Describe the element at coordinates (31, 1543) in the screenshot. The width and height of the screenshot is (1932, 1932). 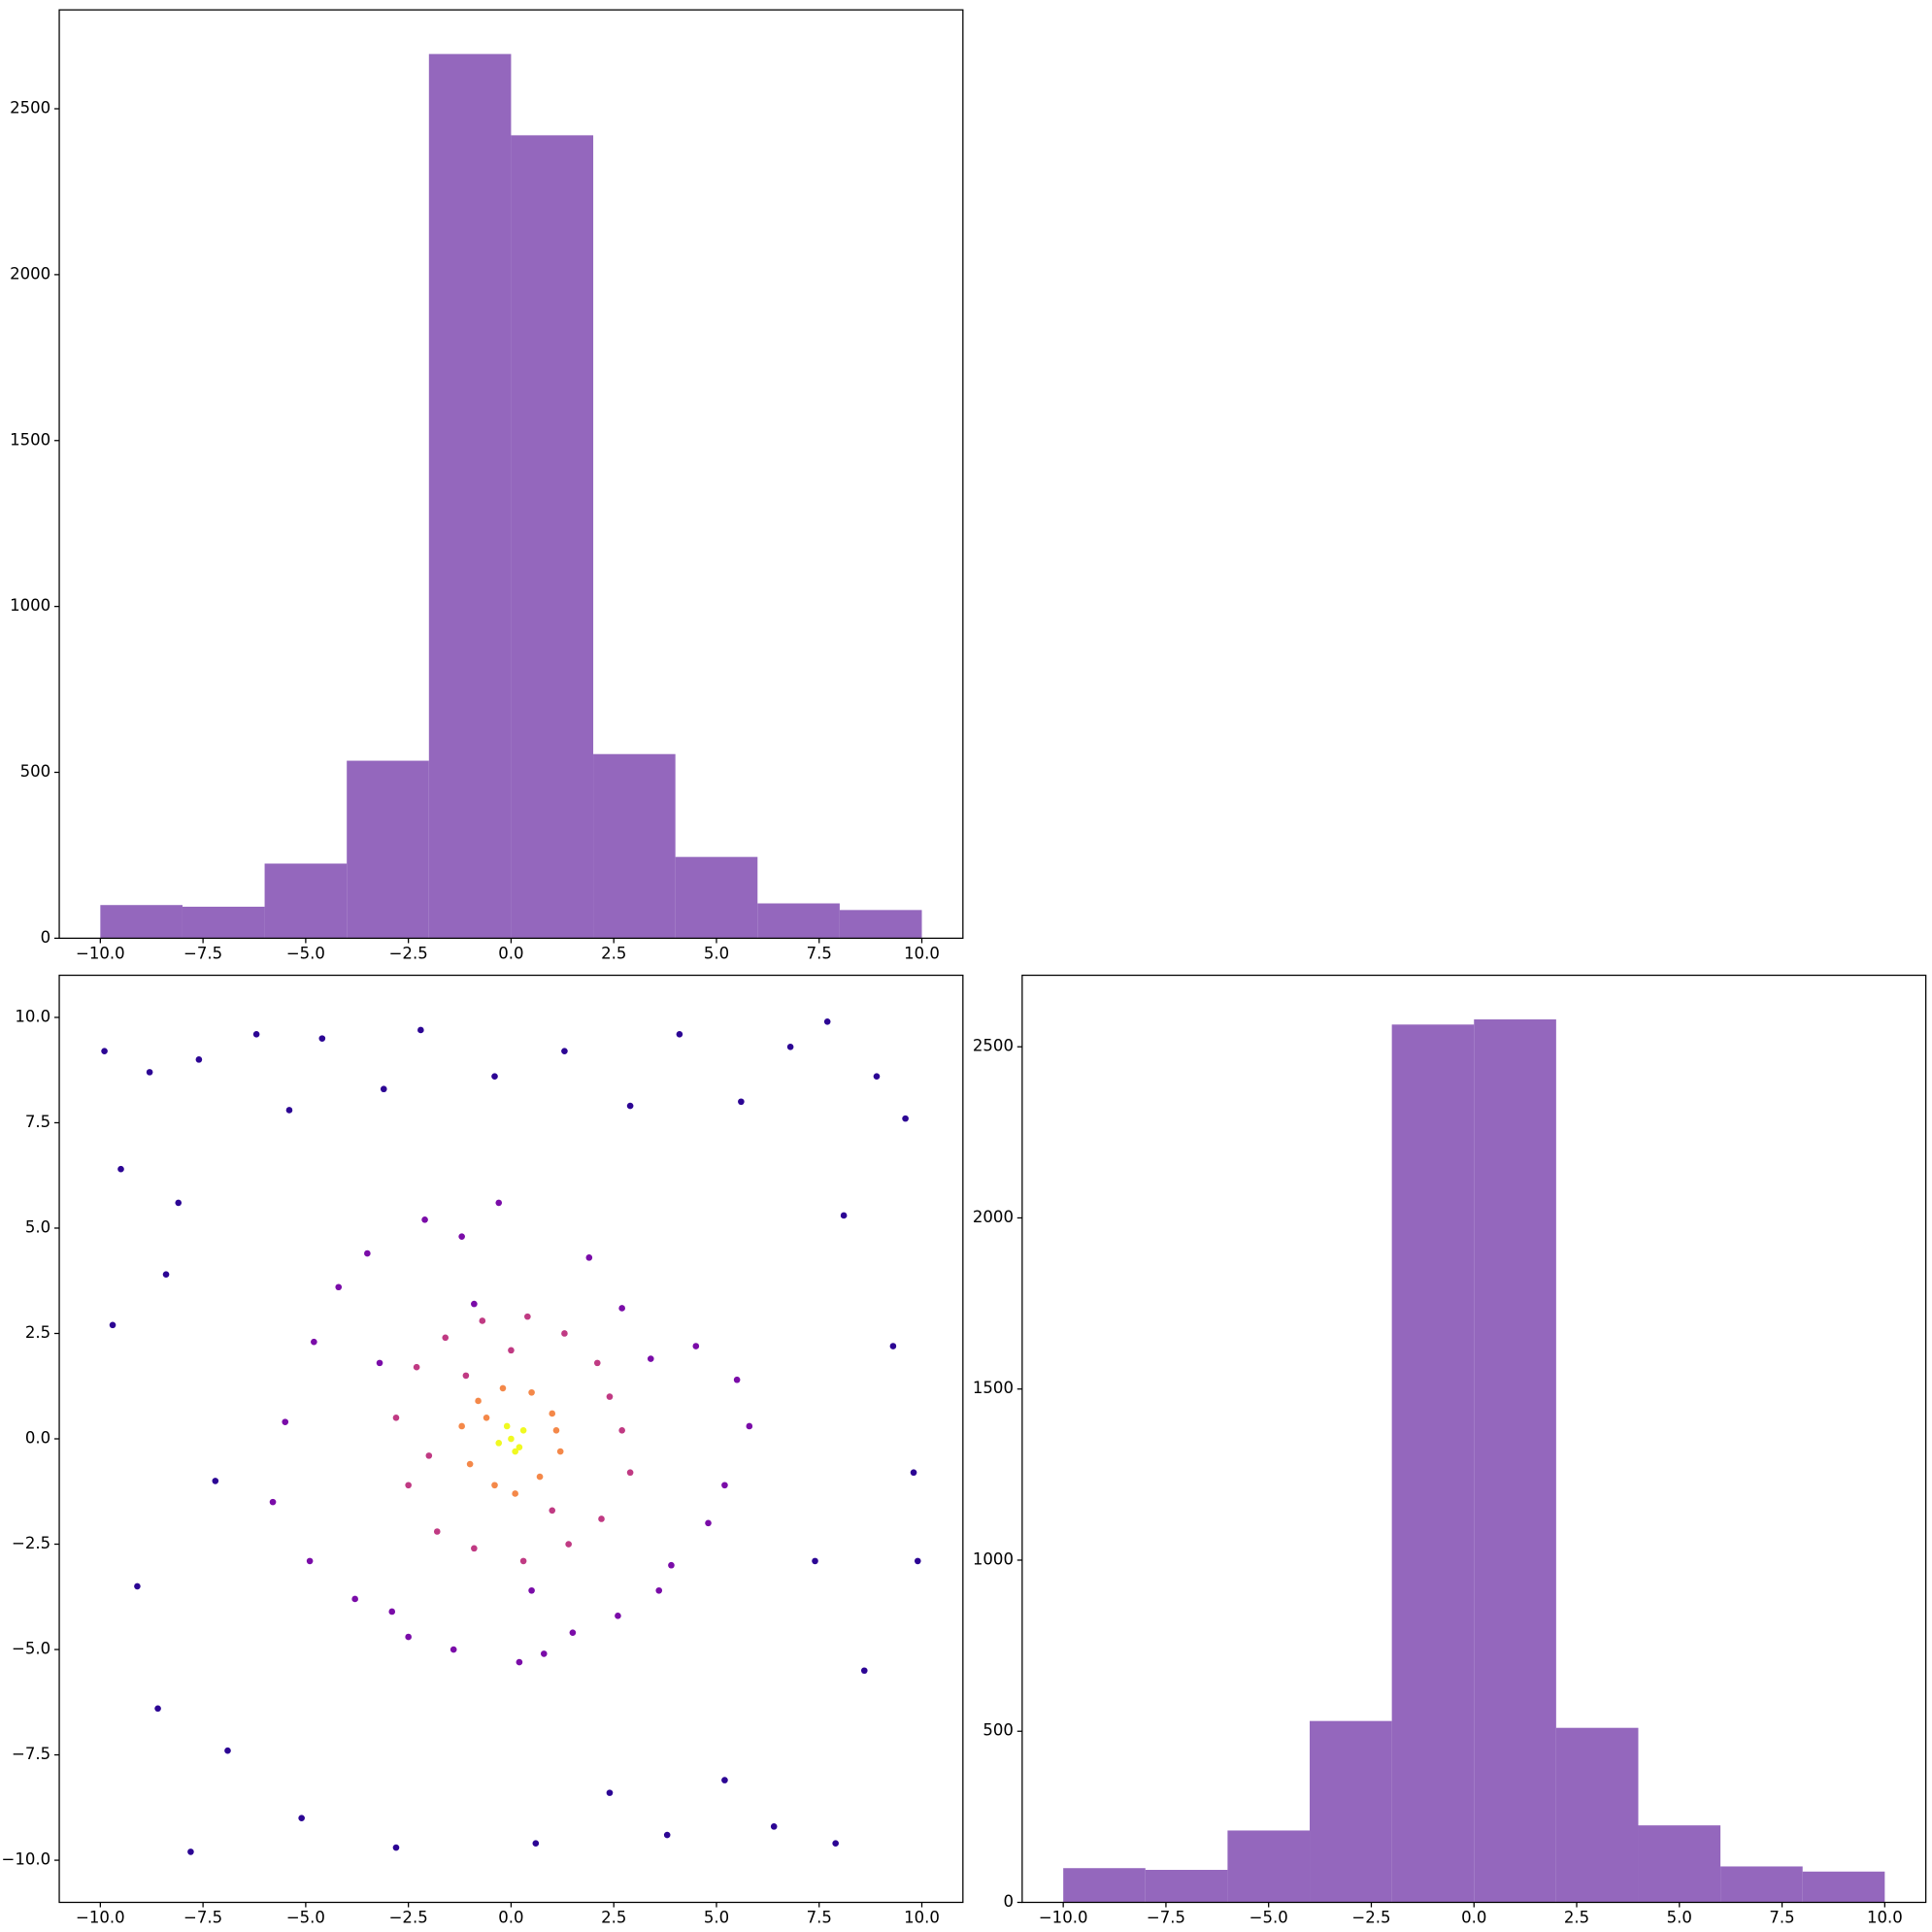
I see `y-tick-label: −2.5` at that location.